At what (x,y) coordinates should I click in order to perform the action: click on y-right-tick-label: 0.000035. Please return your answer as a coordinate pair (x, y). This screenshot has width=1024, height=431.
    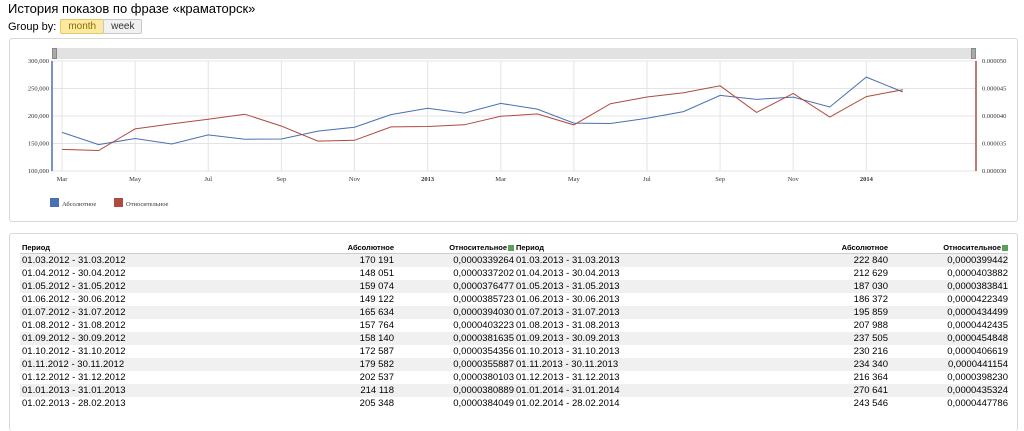
    Looking at the image, I should click on (994, 144).